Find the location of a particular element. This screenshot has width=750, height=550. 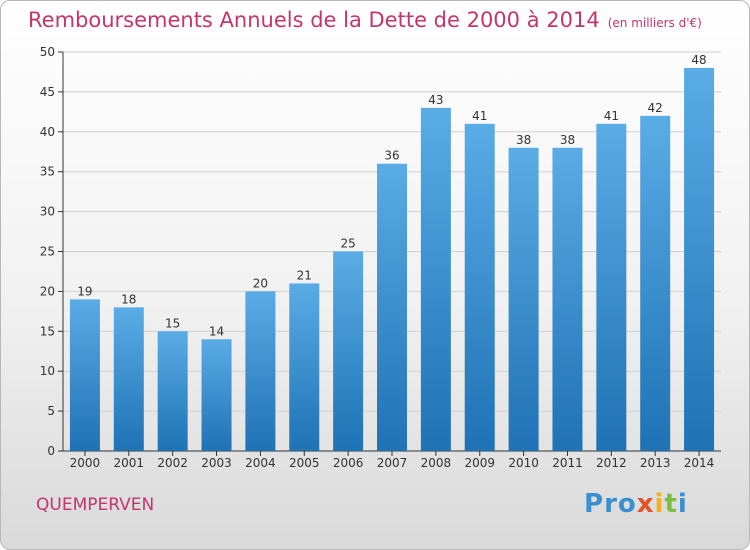

y-tick-label: 10 is located at coordinates (47, 371).